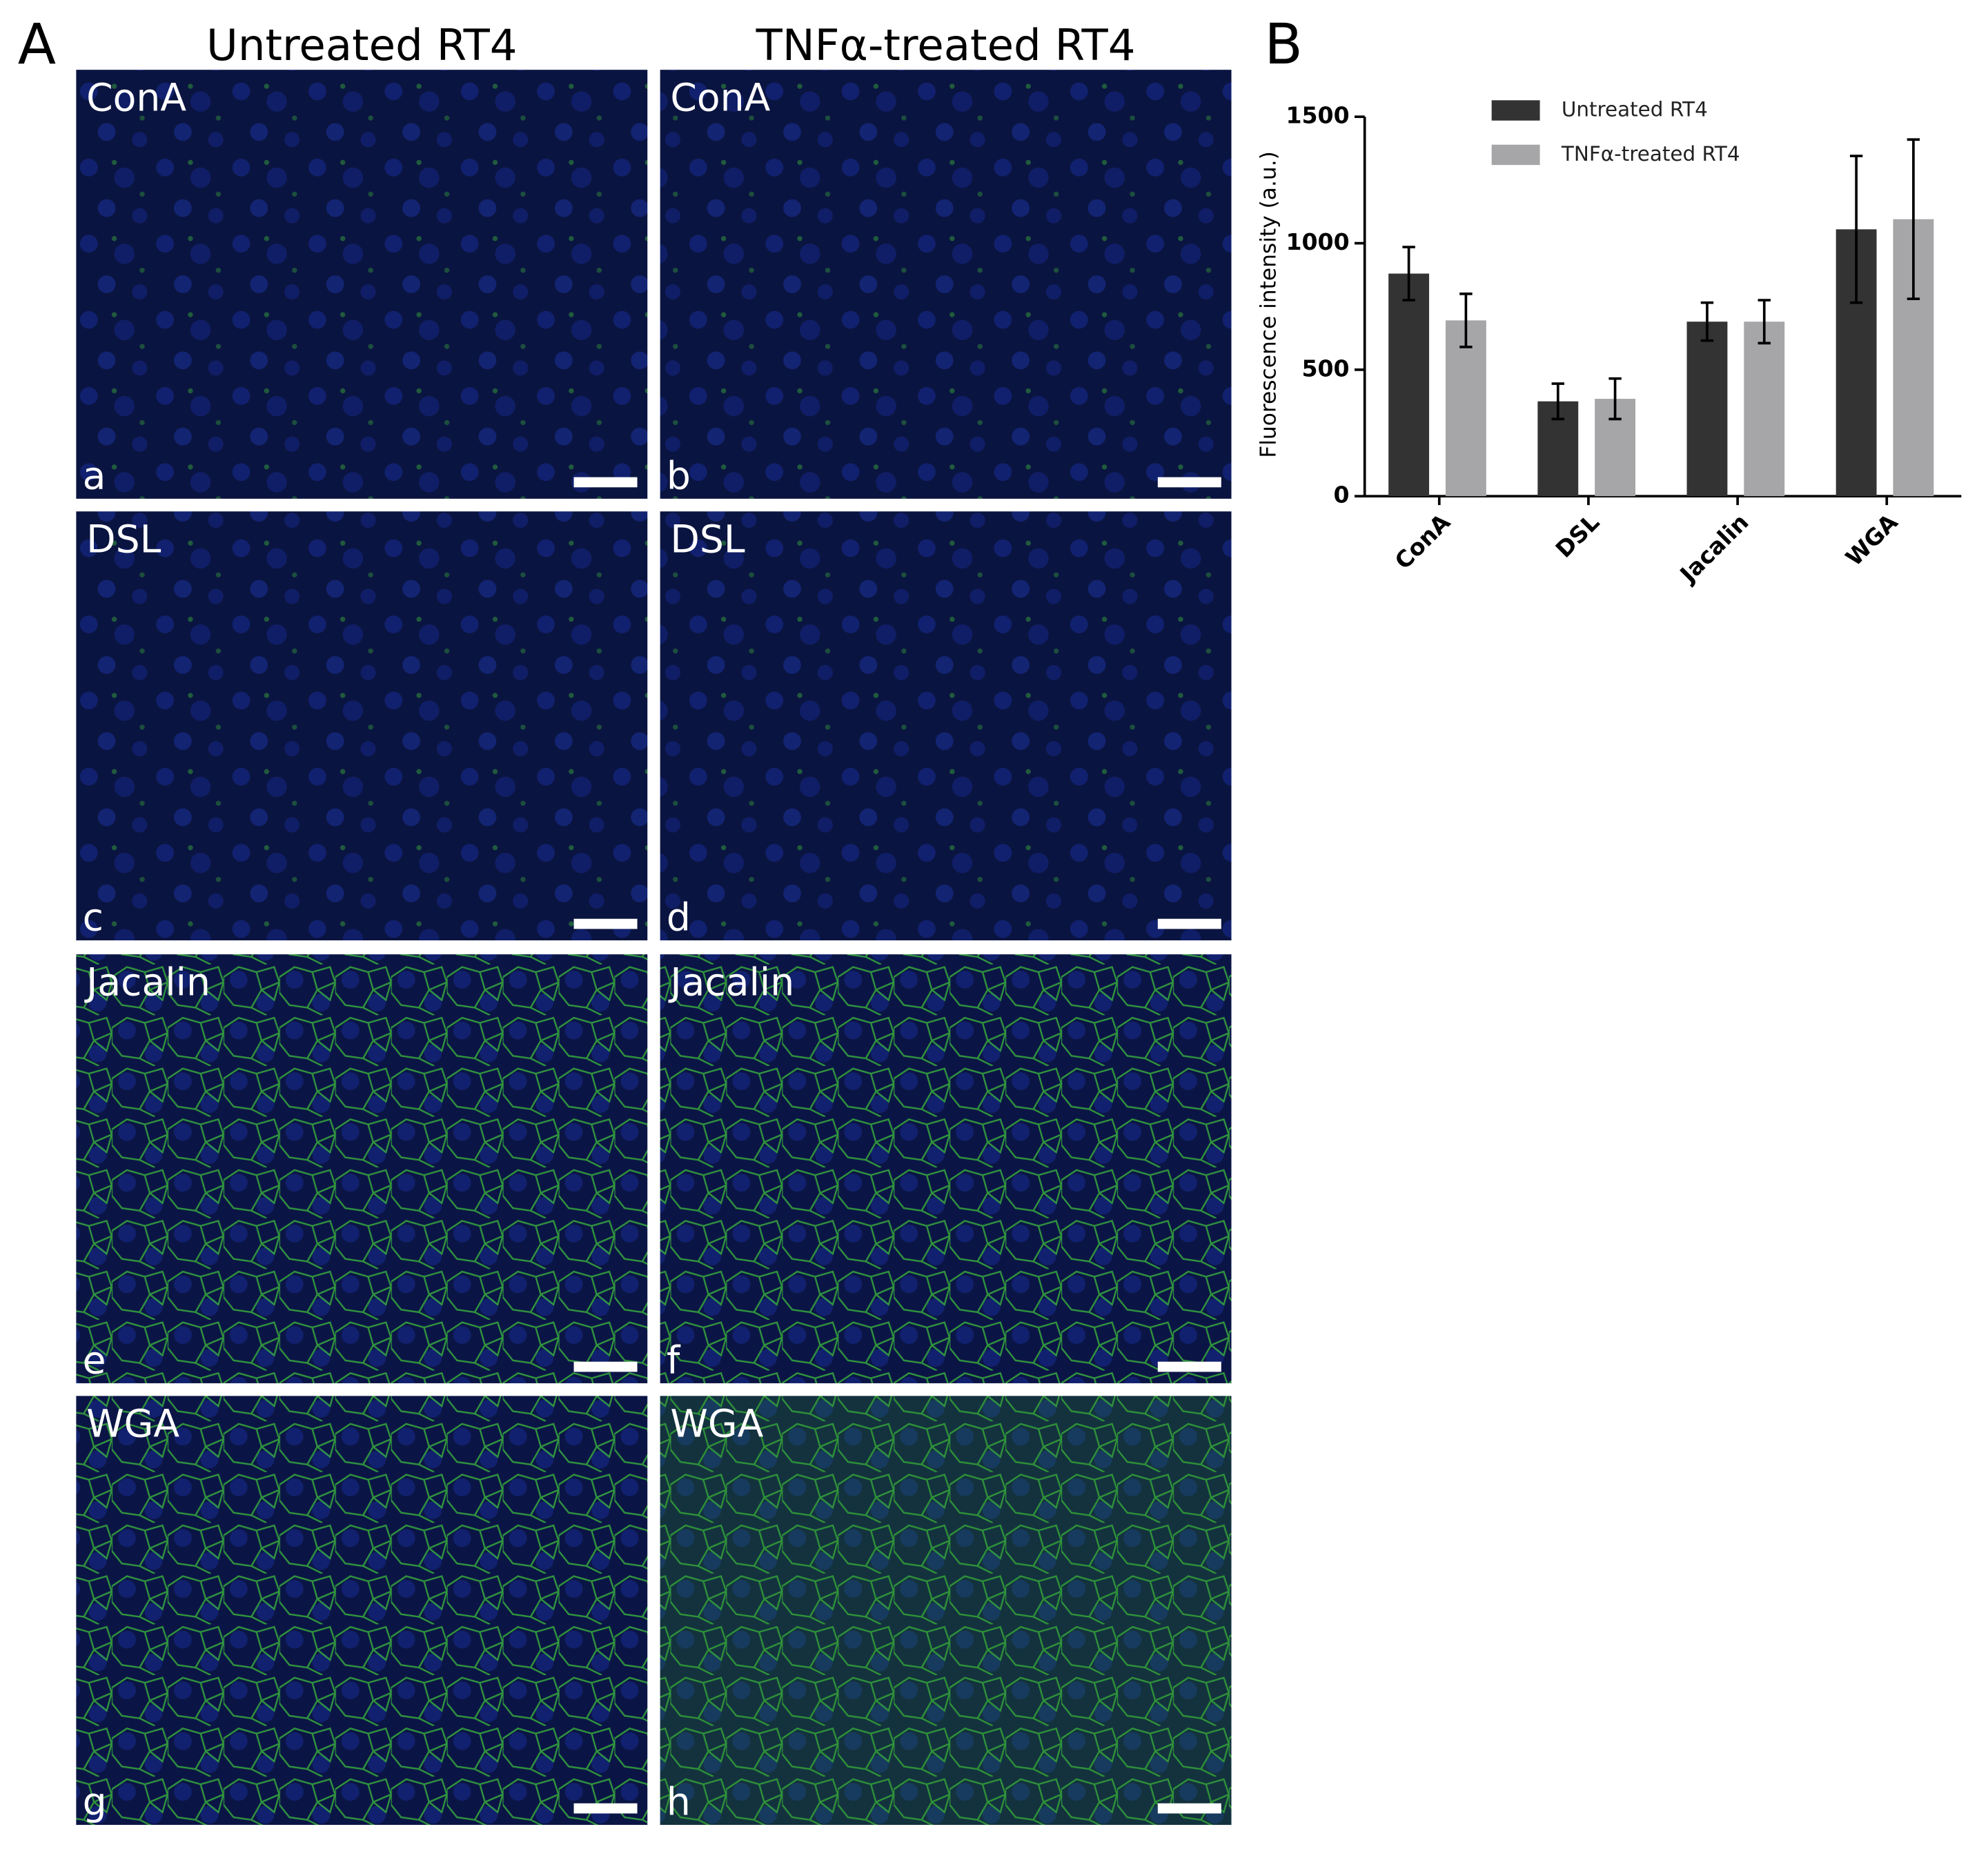 This screenshot has height=1849, width=1988. I want to click on panel-label: A, so click(37, 44).